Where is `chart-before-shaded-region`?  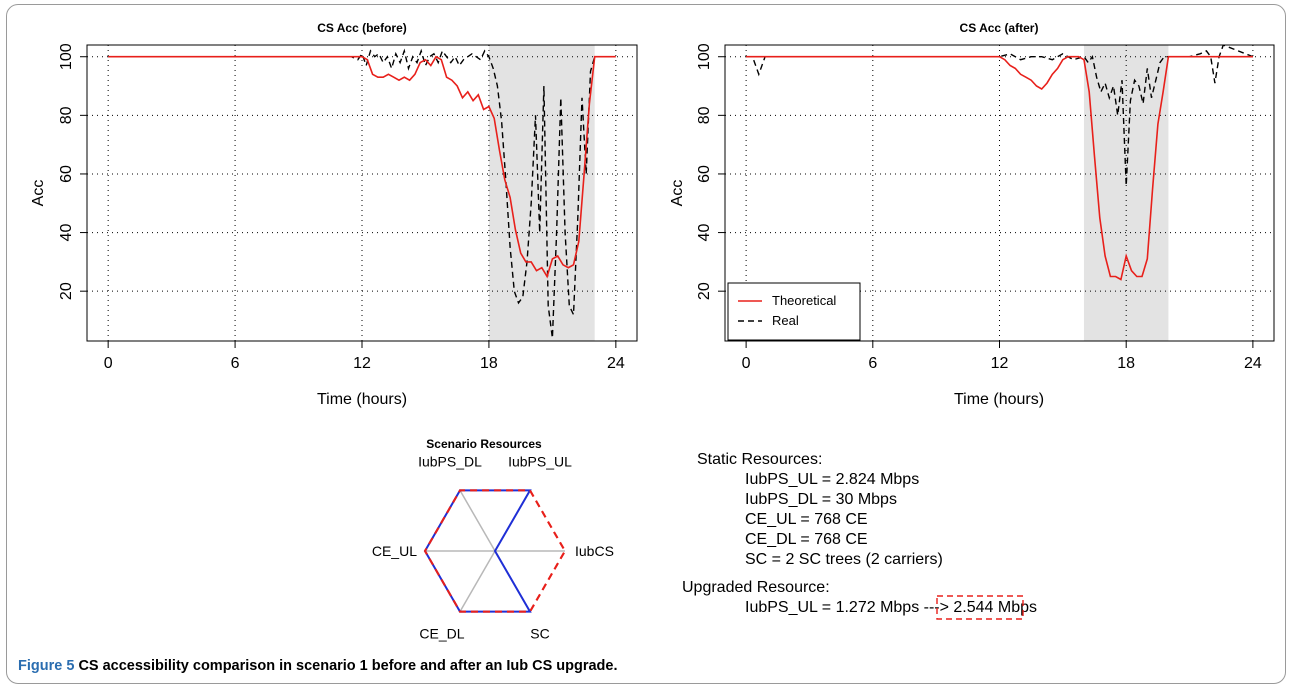 chart-before-shaded-region is located at coordinates (541, 193).